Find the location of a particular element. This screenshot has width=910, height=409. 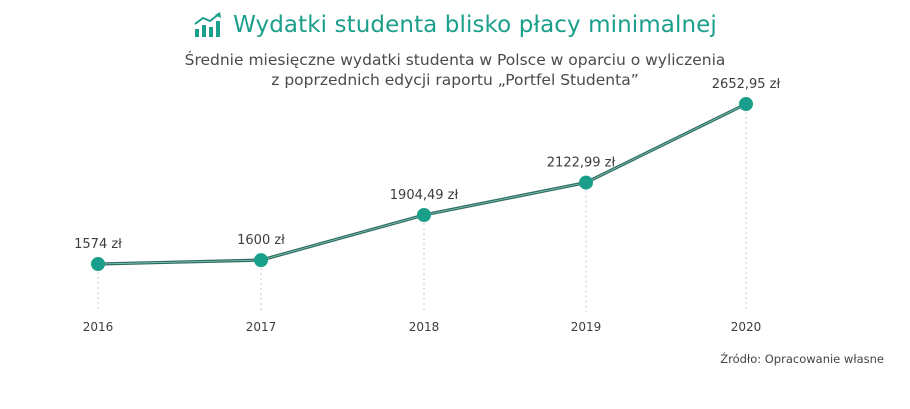

data-point-2016 is located at coordinates (98, 264).